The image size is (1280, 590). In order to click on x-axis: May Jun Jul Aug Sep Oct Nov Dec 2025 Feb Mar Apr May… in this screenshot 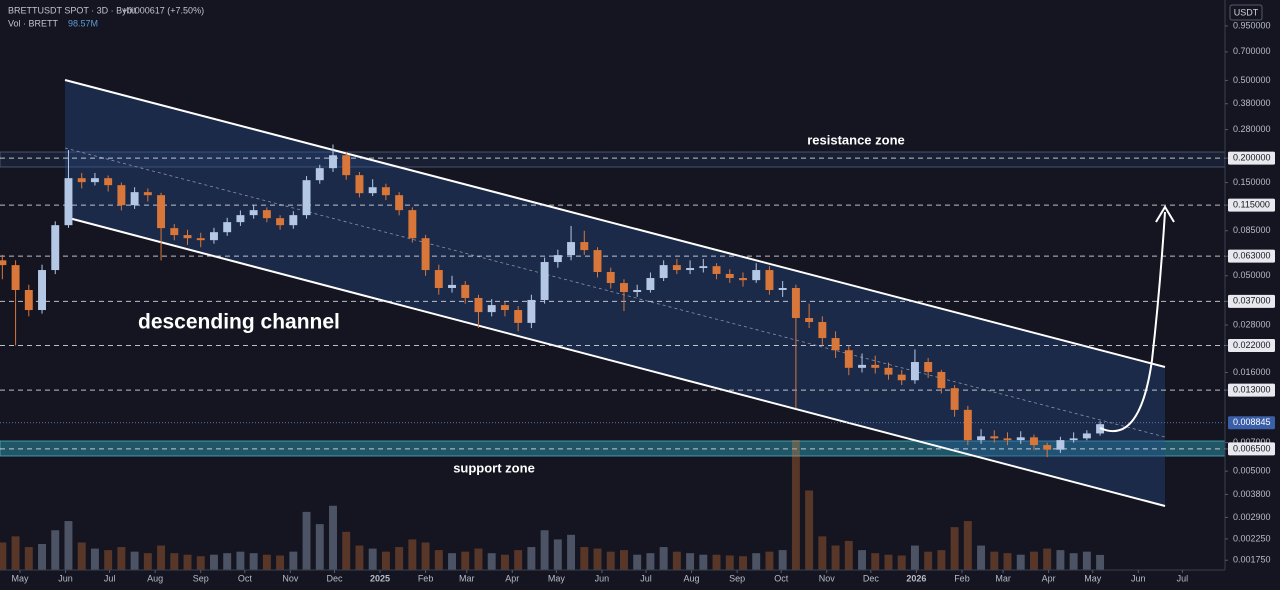, I will do `click(599, 576)`.